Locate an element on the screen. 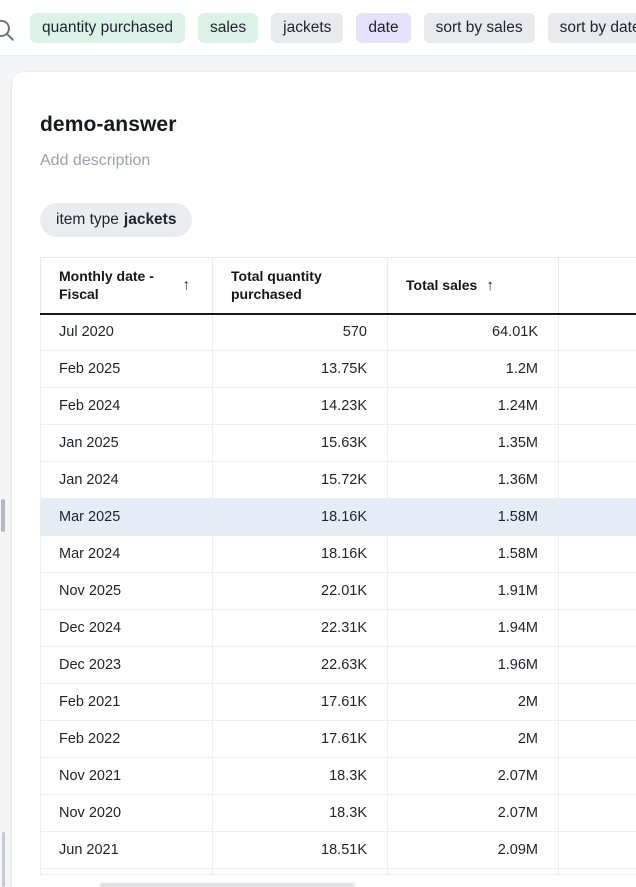 Image resolution: width=636 pixels, height=887 pixels. table-row: Feb 2025 13.75K 1.2M is located at coordinates (338, 369).